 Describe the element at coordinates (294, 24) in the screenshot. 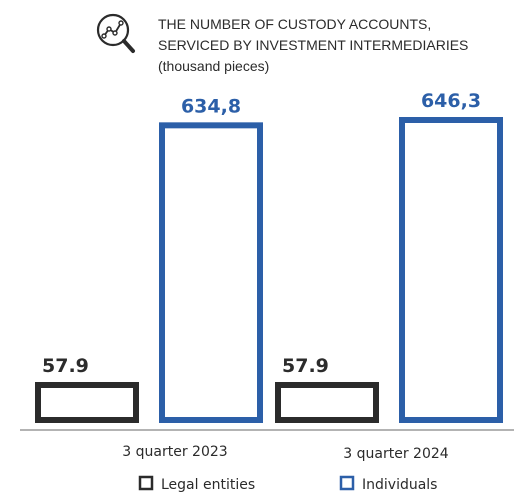

I see `chart-title-line-1: THE NUMBER OF CUSTODY ACCOUNTS,` at that location.